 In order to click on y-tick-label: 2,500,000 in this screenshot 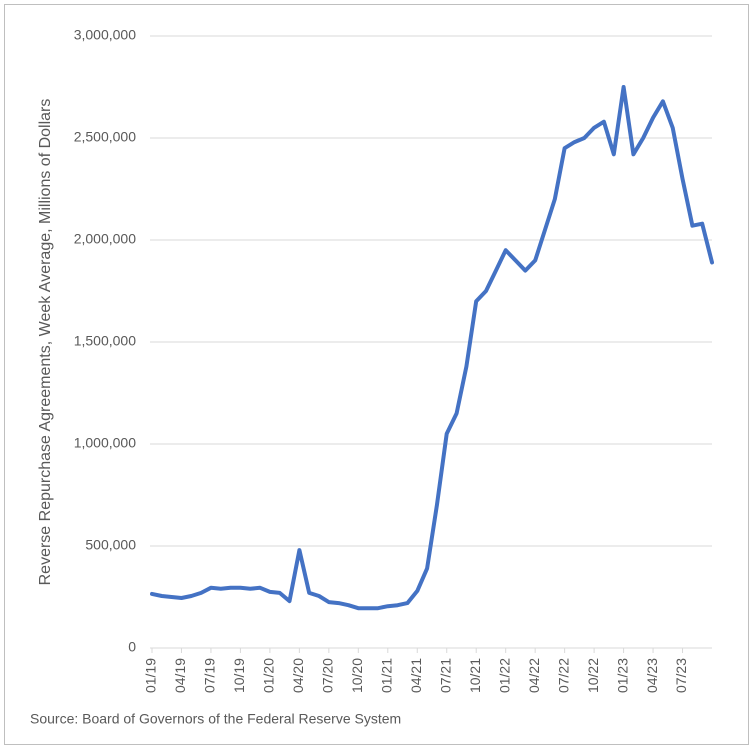, I will do `click(105, 137)`.